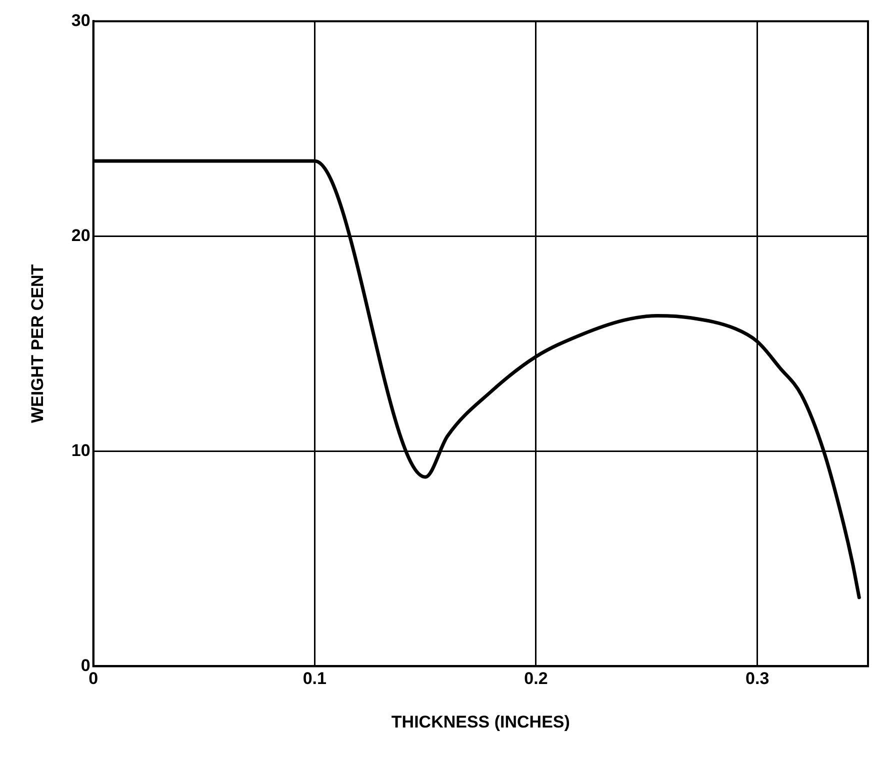  Describe the element at coordinates (37, 344) in the screenshot. I see `y-axis-title: WEIGHT PER CENT` at that location.